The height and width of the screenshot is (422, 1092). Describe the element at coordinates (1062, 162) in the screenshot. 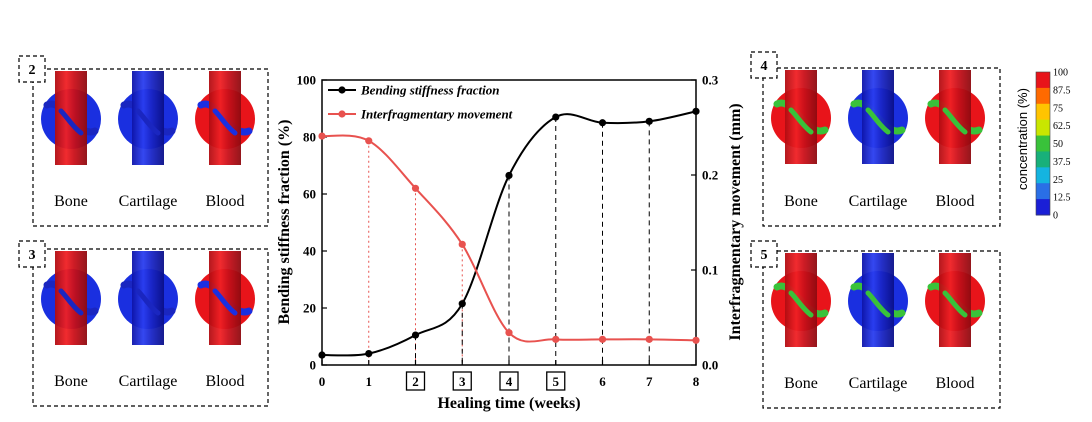

I see `colorbar-tick-label: 37.5` at that location.